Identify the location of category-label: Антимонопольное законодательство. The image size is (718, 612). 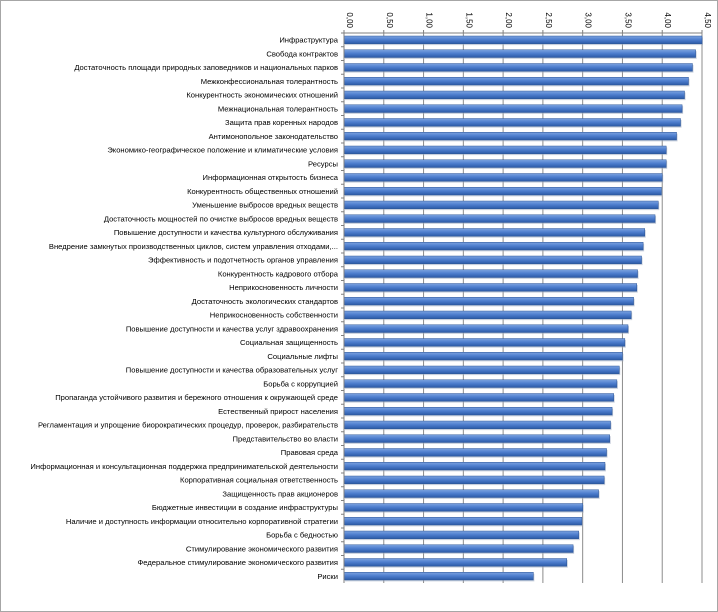
(273, 136).